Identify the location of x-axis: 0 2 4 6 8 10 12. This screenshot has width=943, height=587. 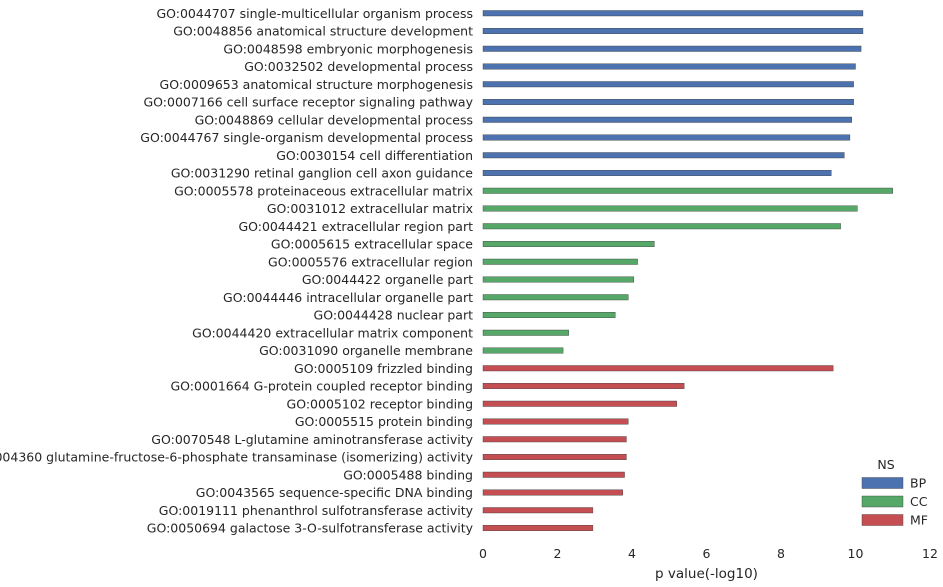
(708, 553).